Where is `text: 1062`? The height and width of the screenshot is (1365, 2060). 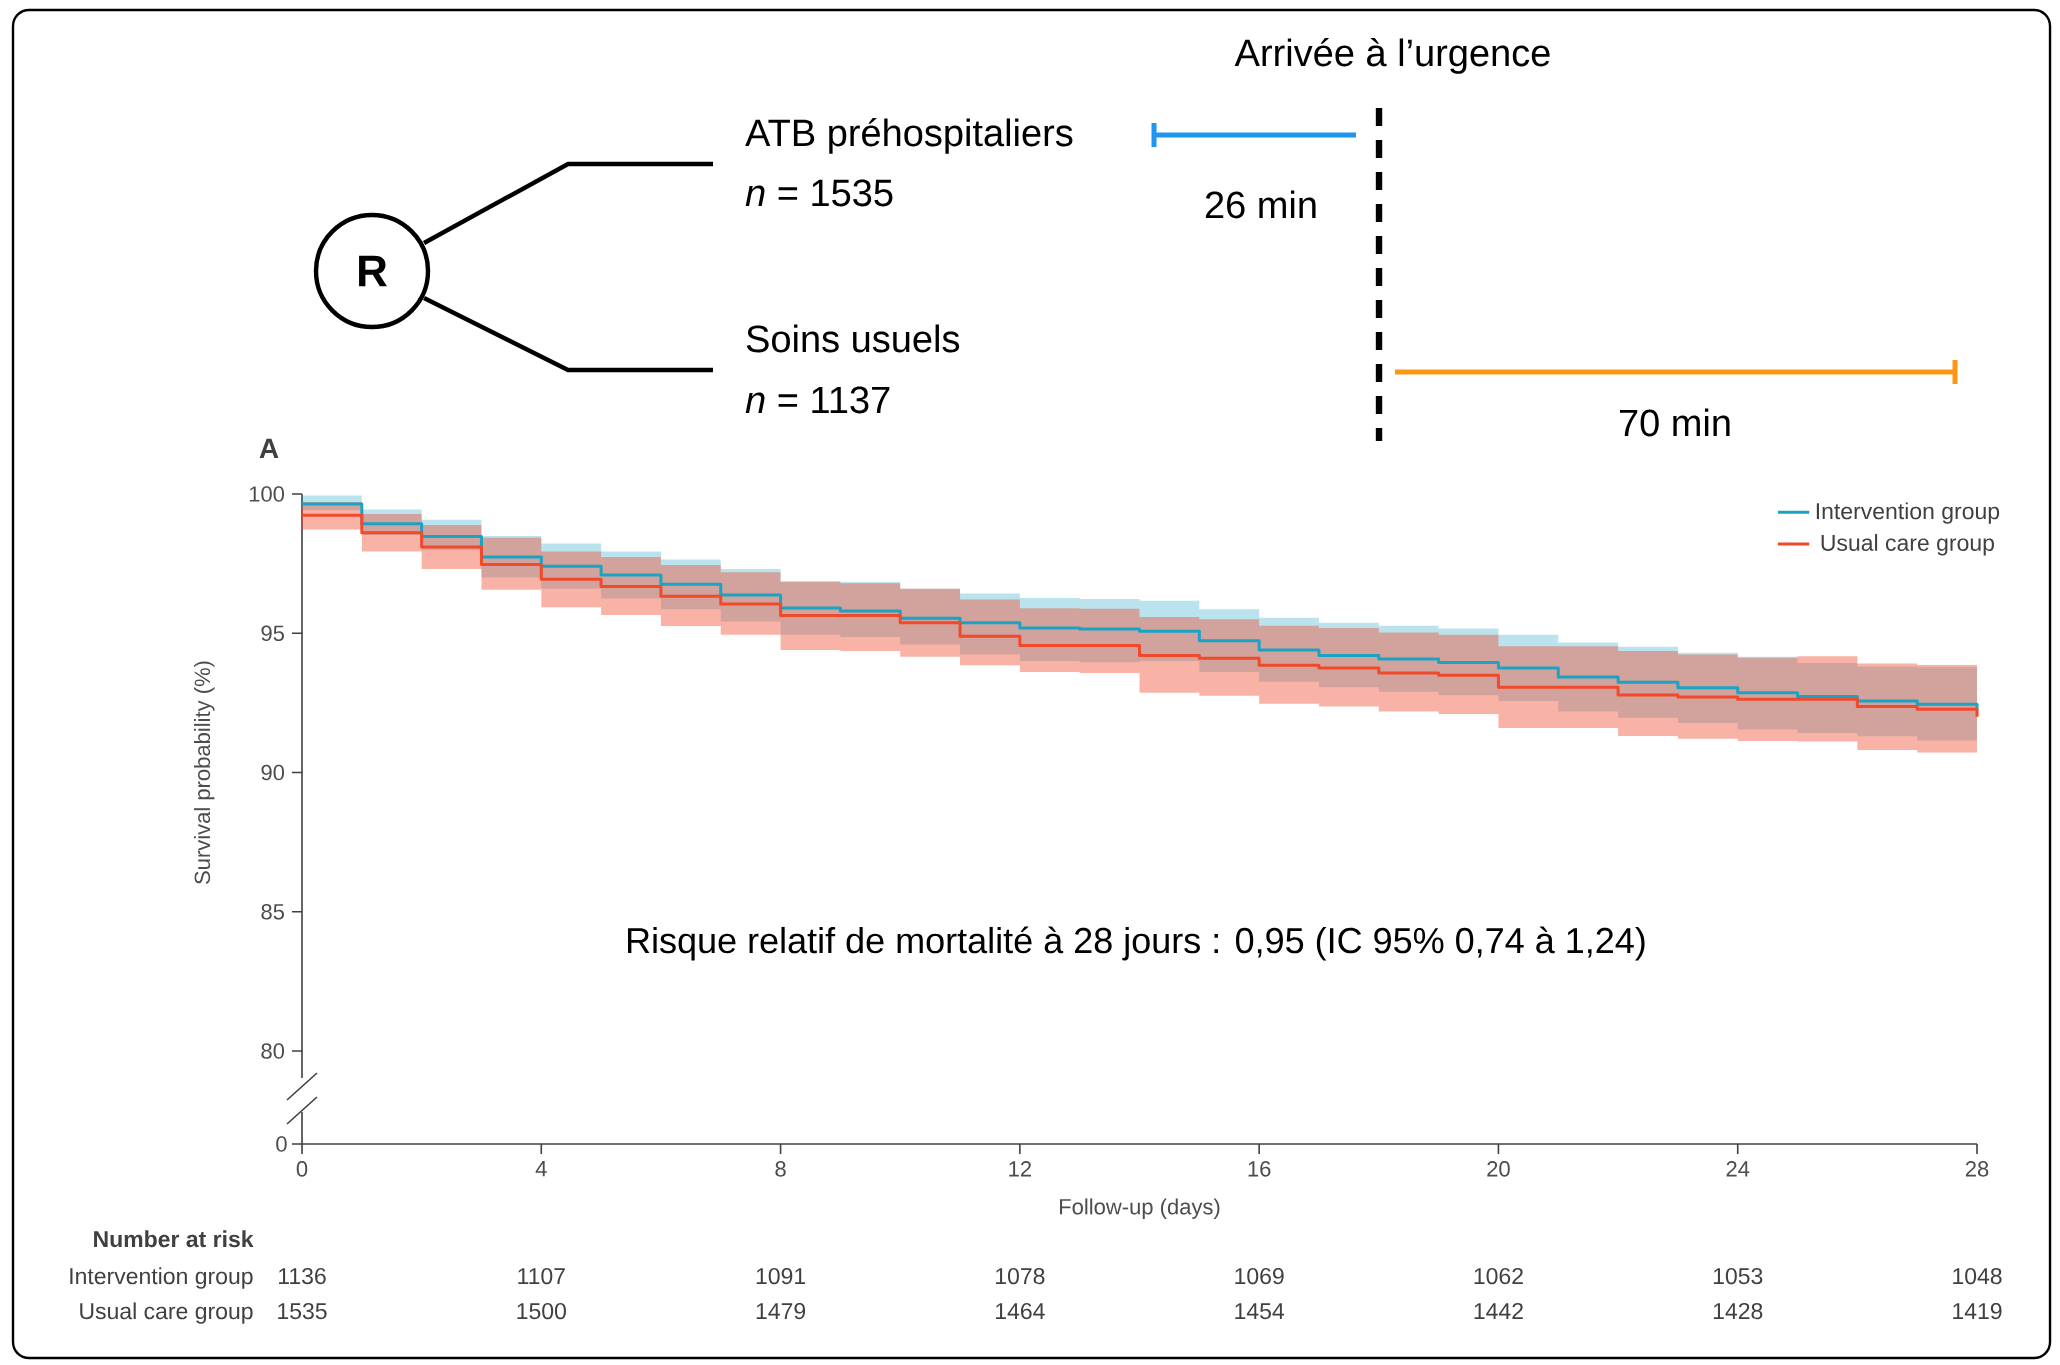 text: 1062 is located at coordinates (1498, 1276).